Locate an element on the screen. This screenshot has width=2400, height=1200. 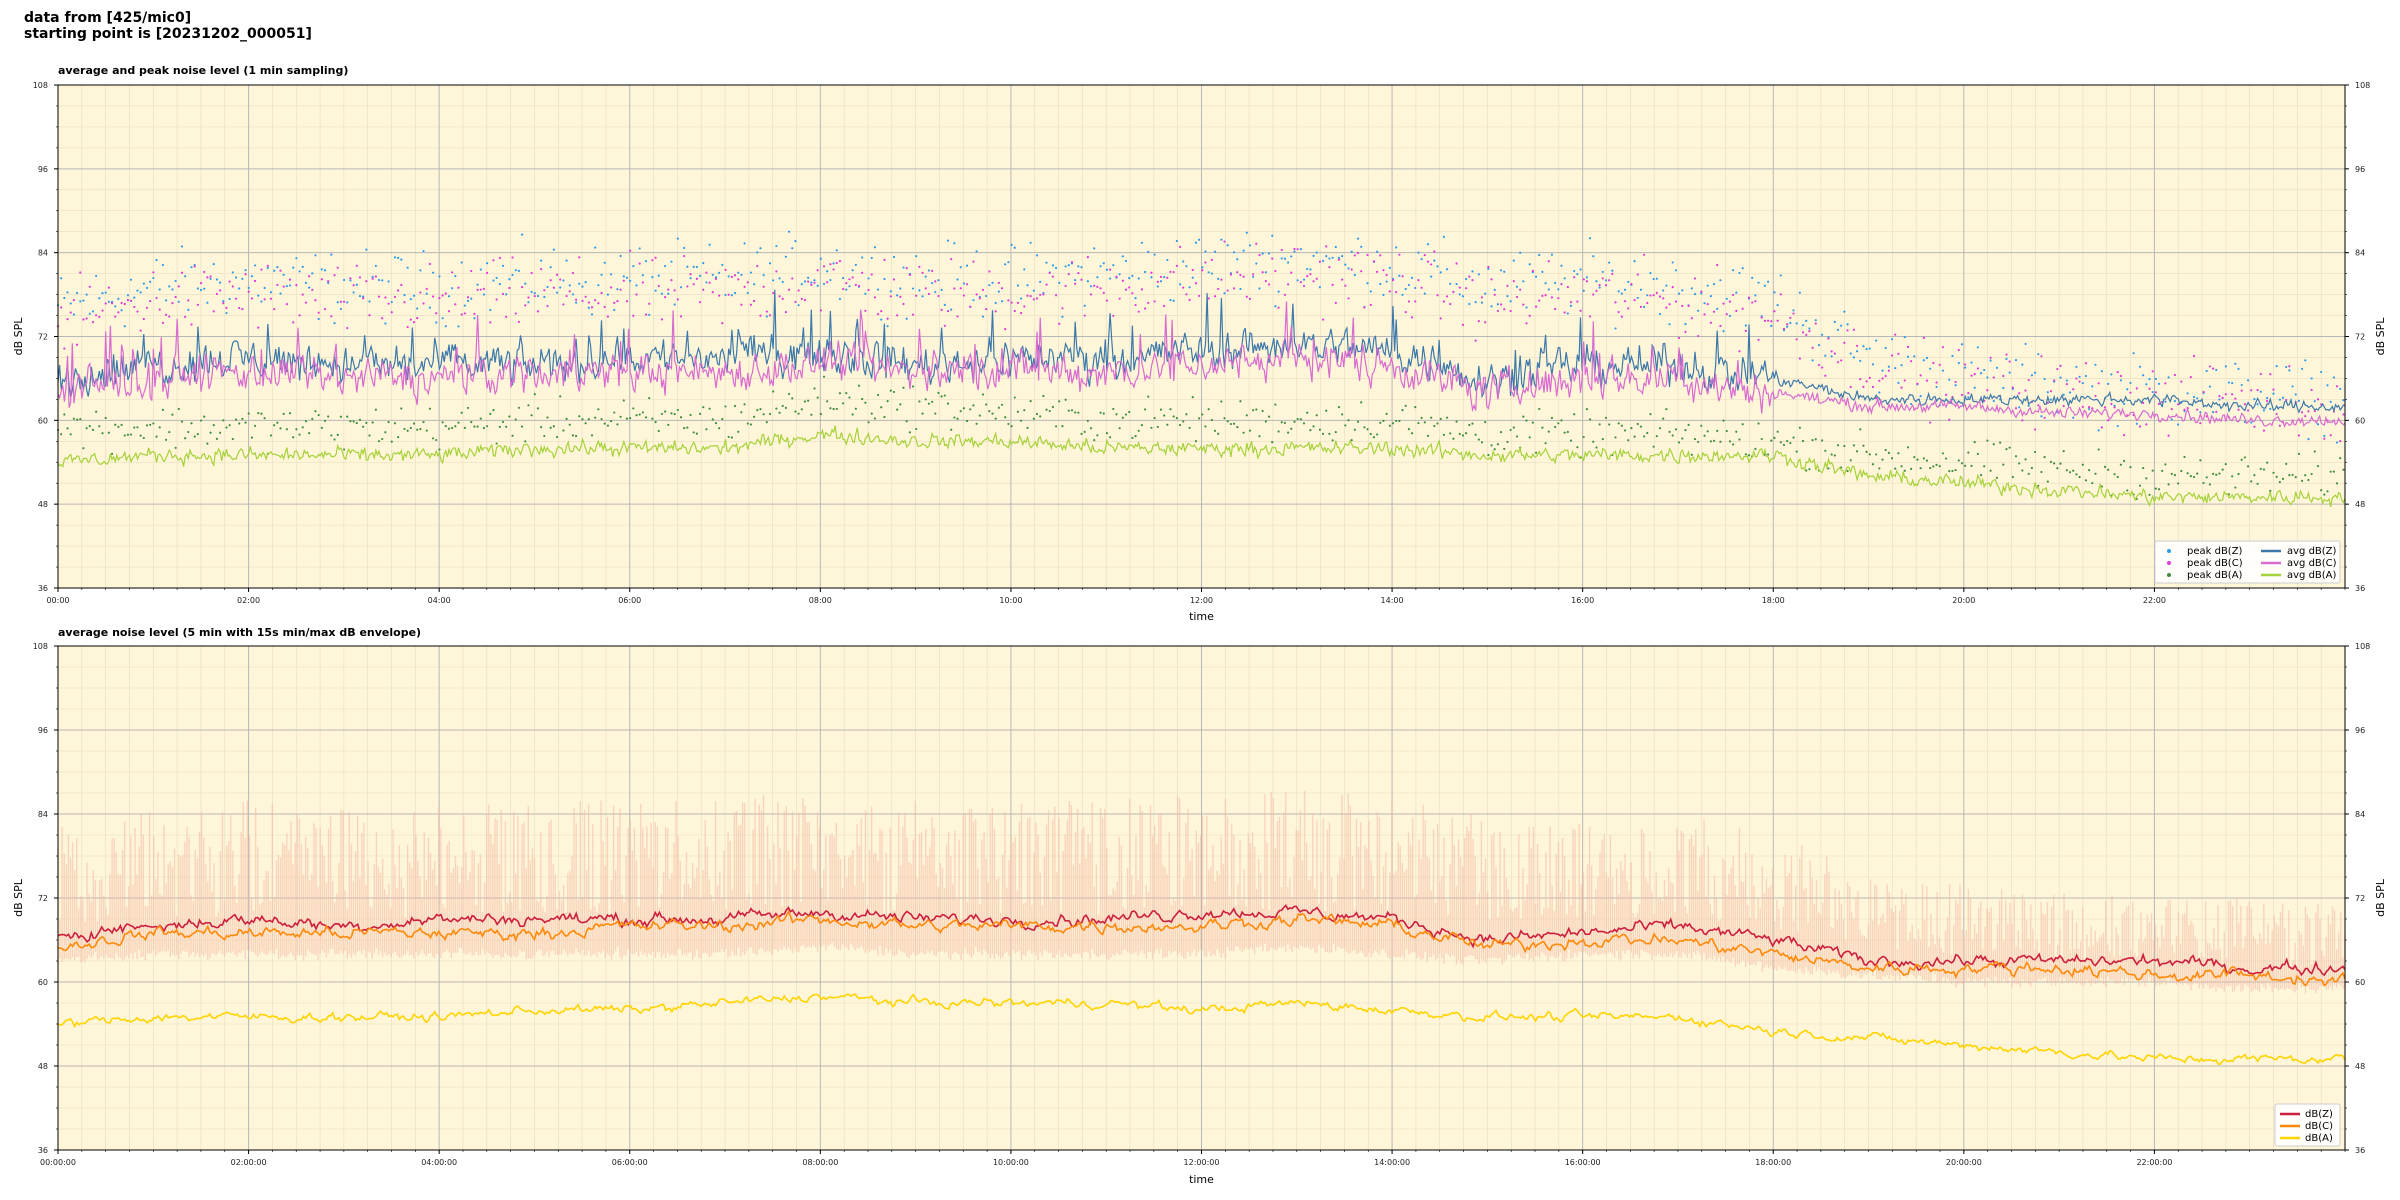
y-tick-label: 108 is located at coordinates (40, 85).